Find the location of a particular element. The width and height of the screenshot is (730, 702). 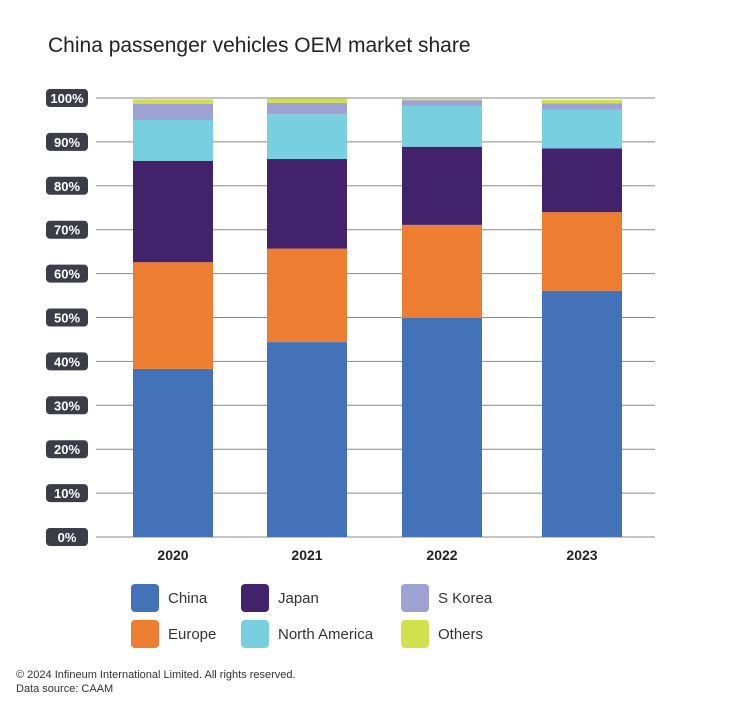

legend-item-s-korea: S Korea is located at coordinates (446, 598).